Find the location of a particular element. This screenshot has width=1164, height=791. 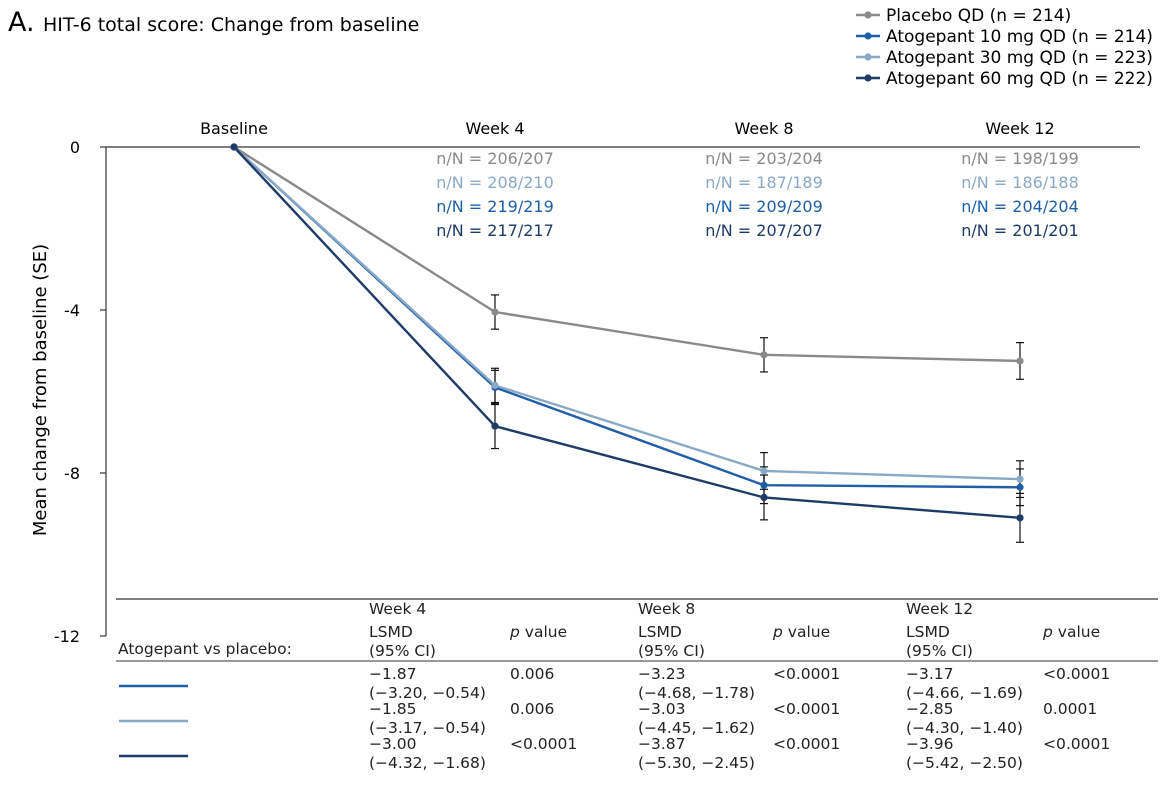

nn-label: n/N = 206/207 is located at coordinates (495, 158).